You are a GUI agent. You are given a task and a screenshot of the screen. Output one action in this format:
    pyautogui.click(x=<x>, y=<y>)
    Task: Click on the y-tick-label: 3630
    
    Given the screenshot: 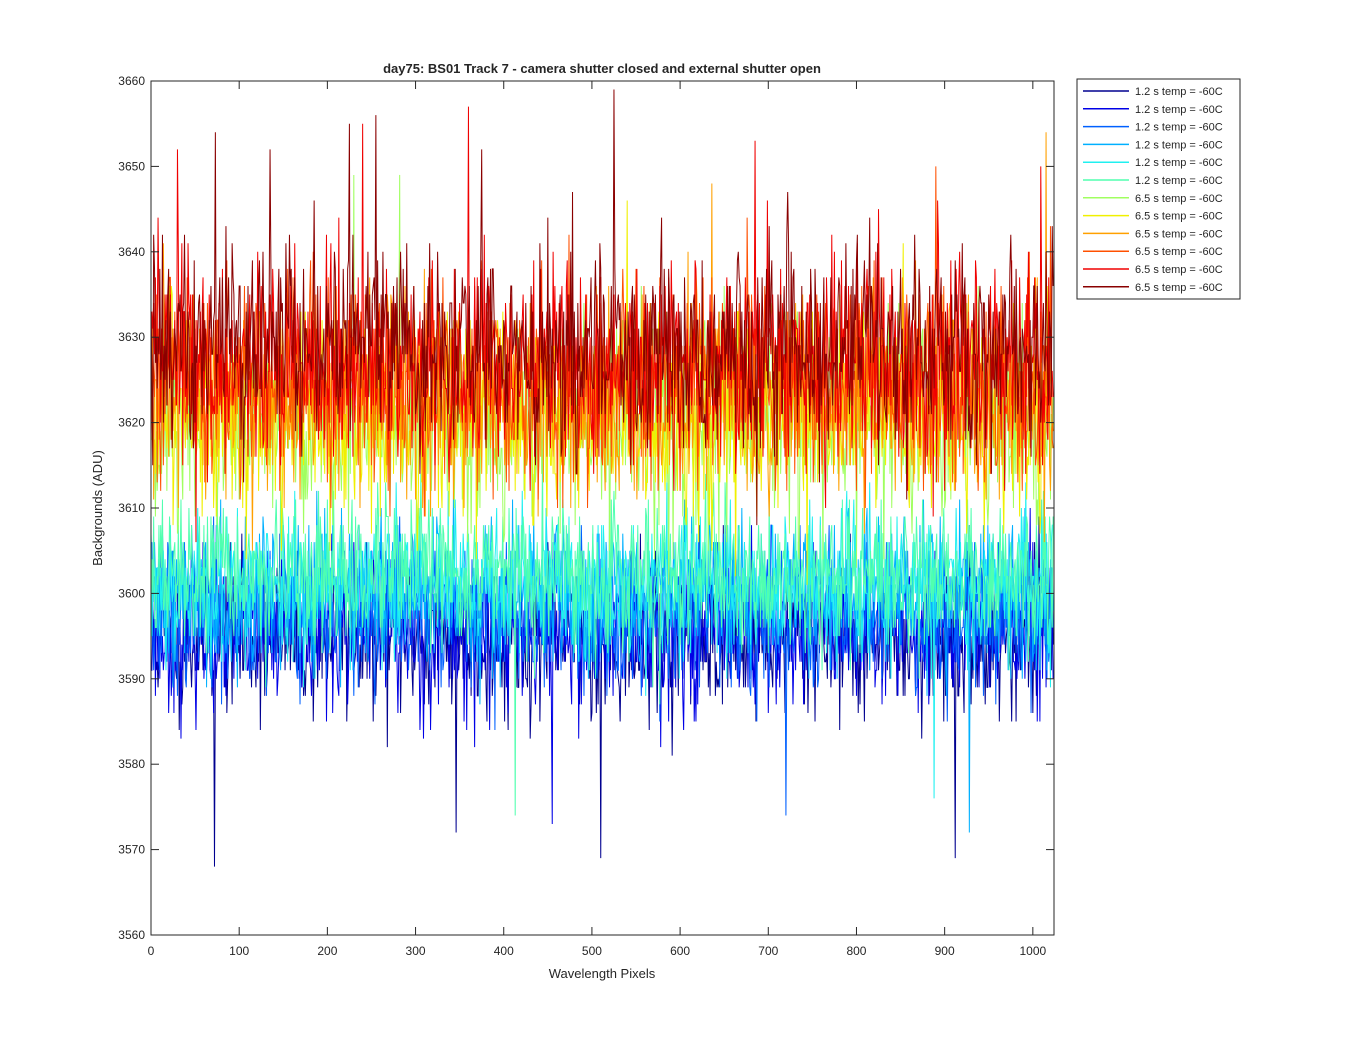 What is the action you would take?
    pyautogui.click(x=131, y=337)
    